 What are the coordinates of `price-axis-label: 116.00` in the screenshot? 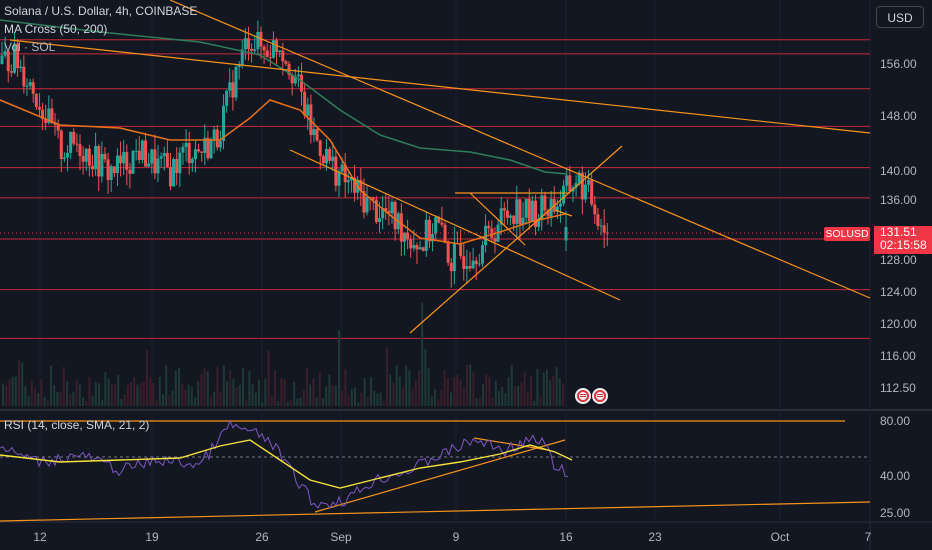 It's located at (898, 356).